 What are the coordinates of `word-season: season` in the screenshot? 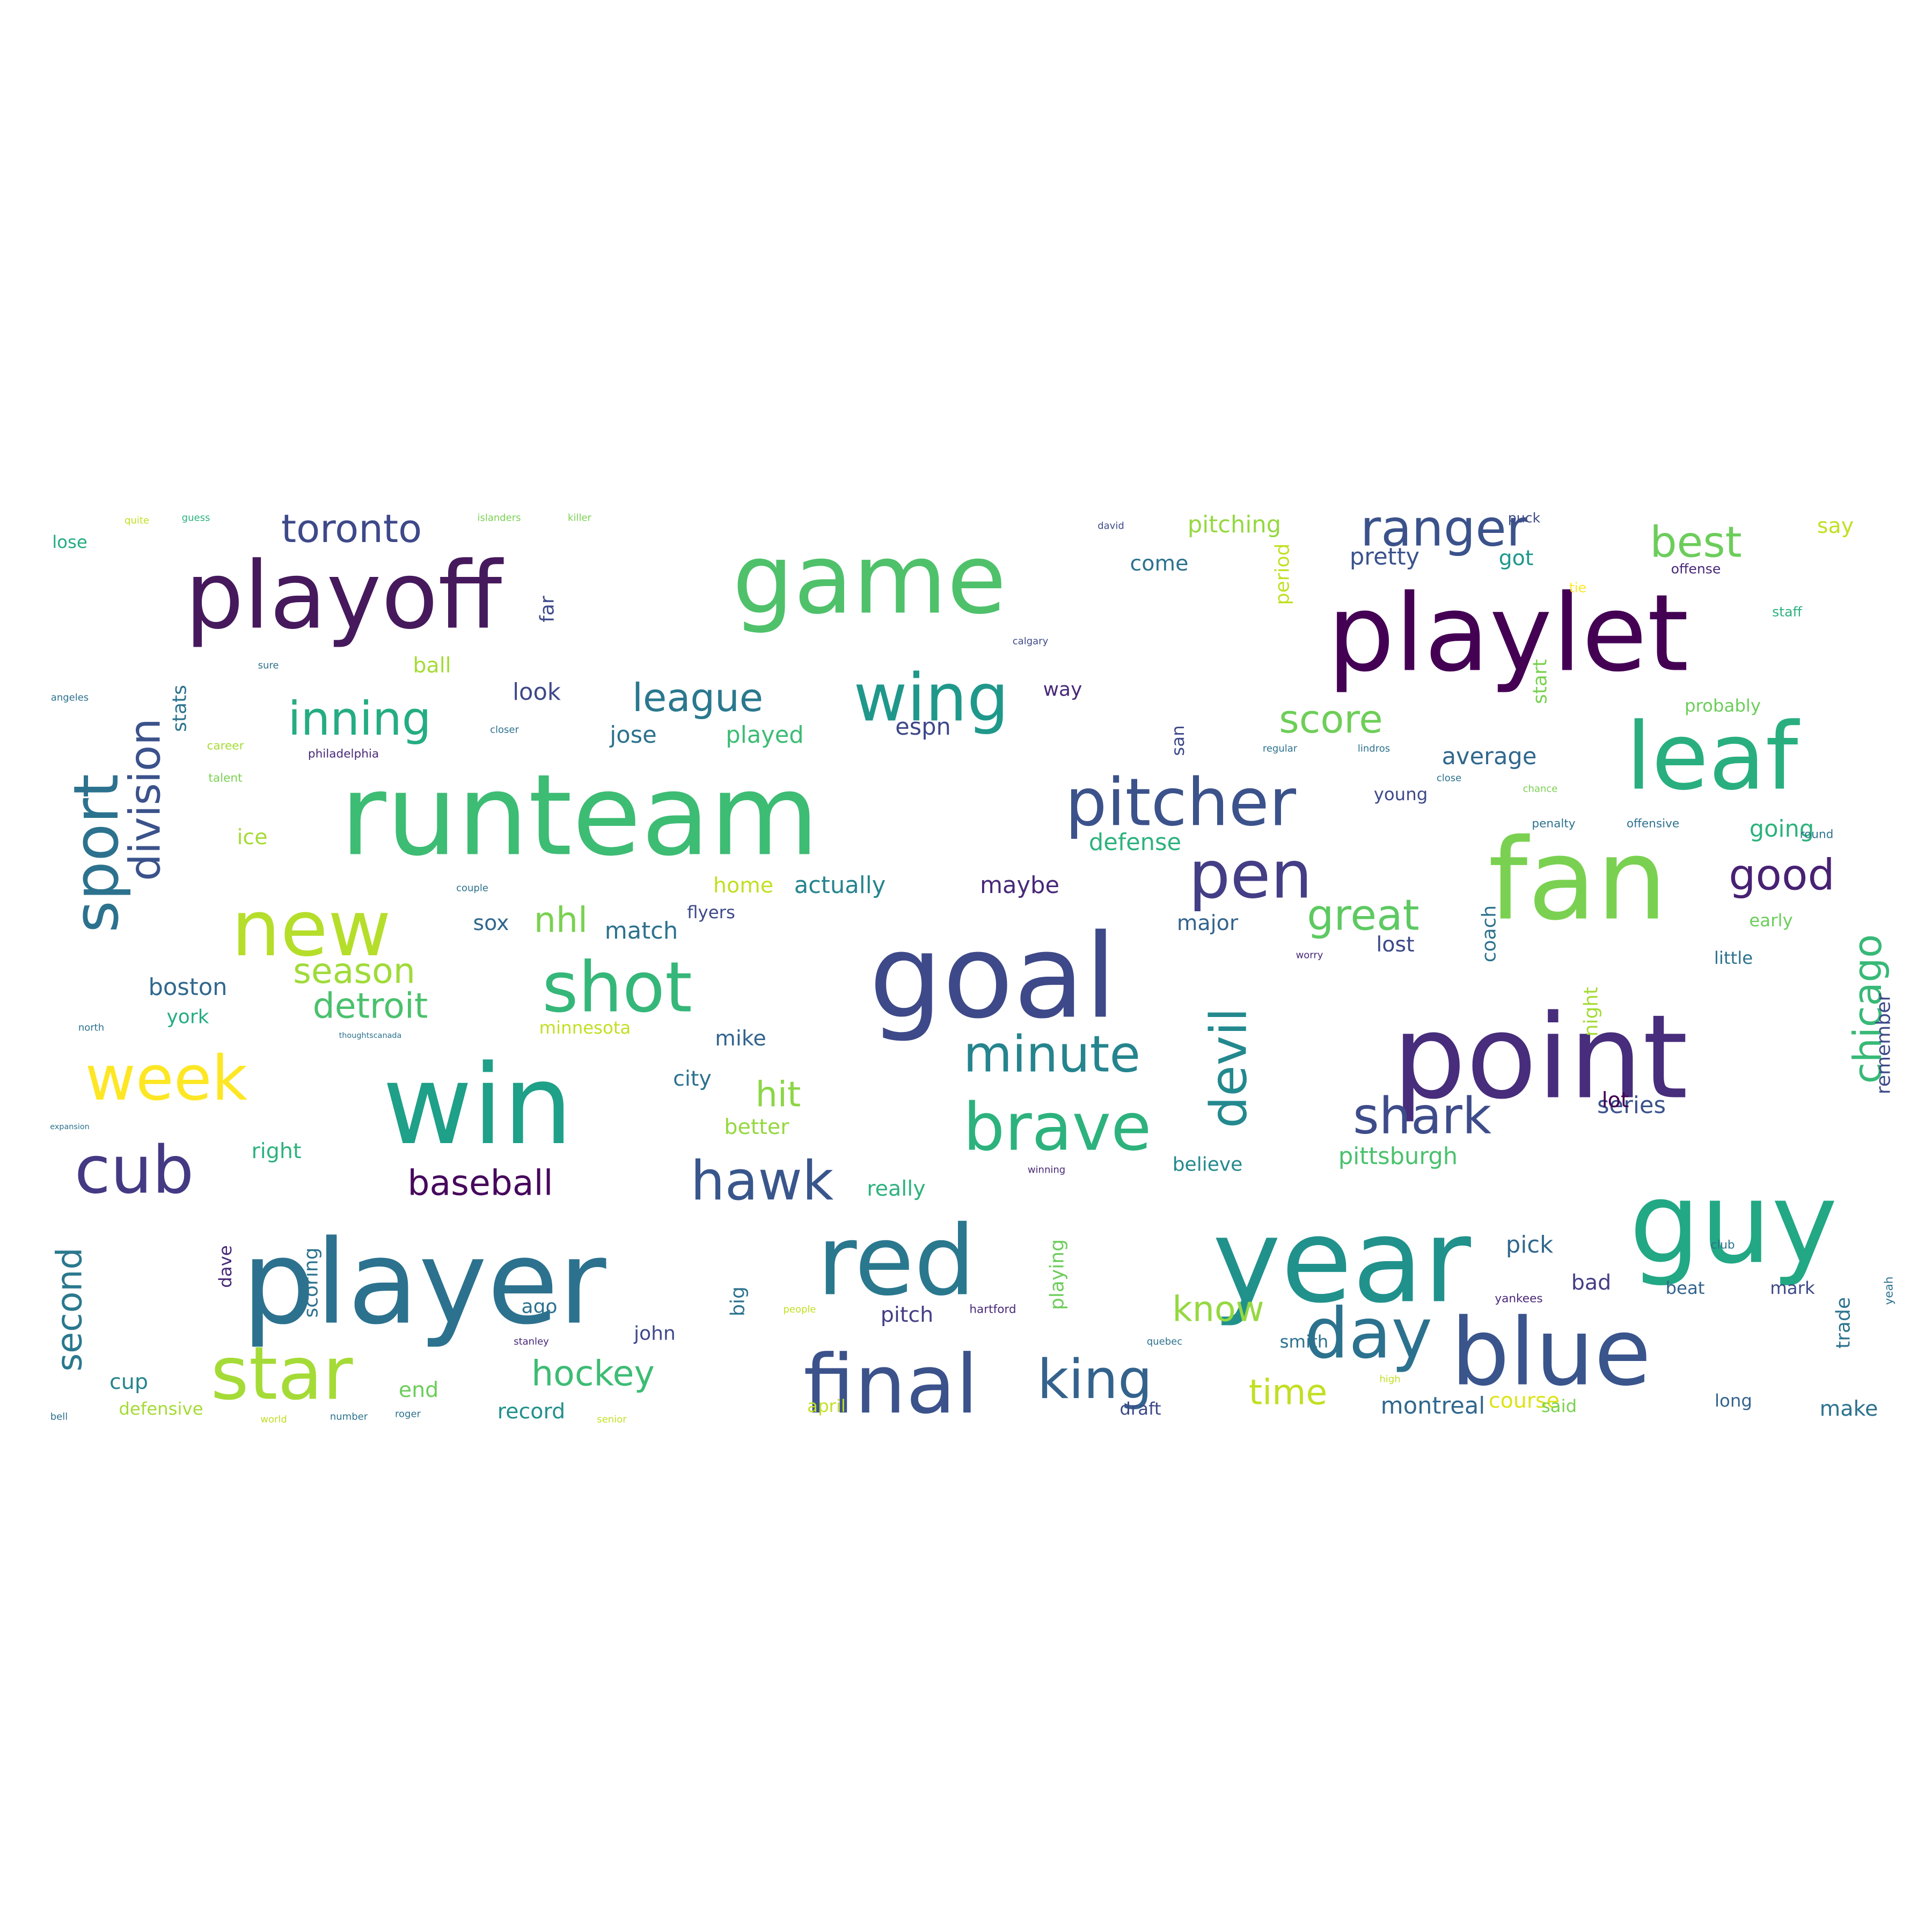 It's located at (354, 972).